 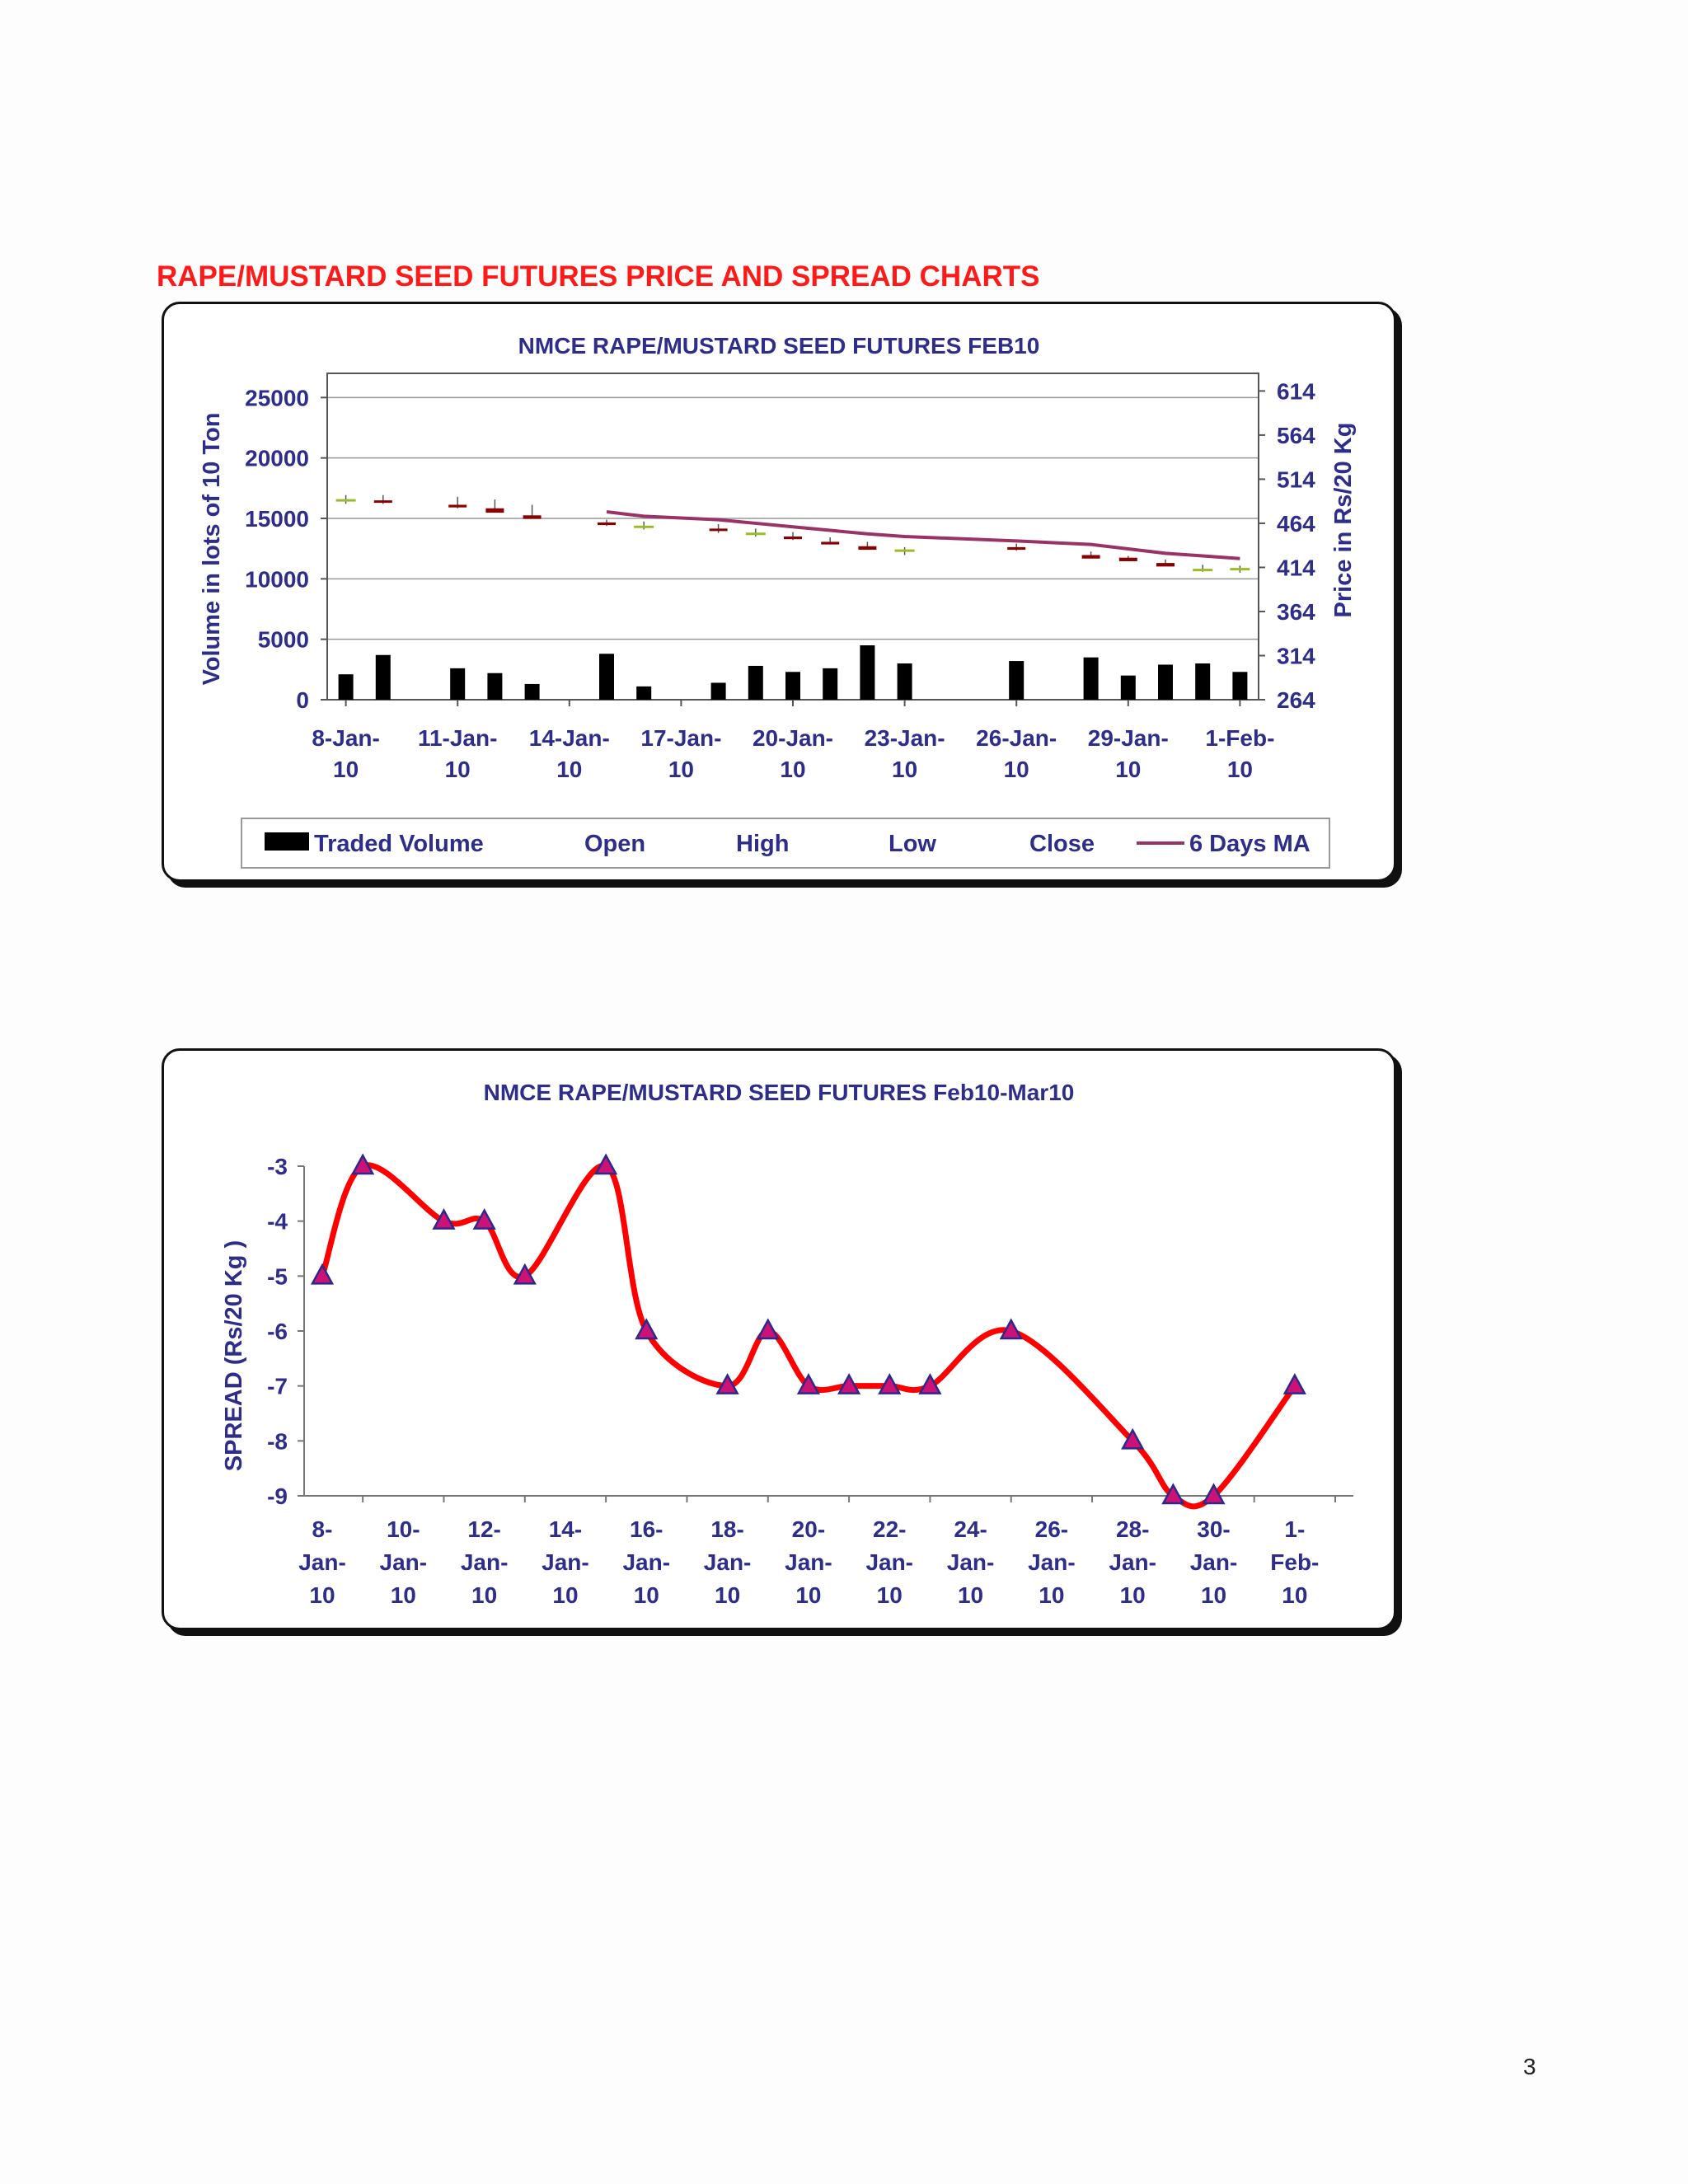 What do you see at coordinates (1294, 1529) in the screenshot?
I see `x-tick-line: 1-` at bounding box center [1294, 1529].